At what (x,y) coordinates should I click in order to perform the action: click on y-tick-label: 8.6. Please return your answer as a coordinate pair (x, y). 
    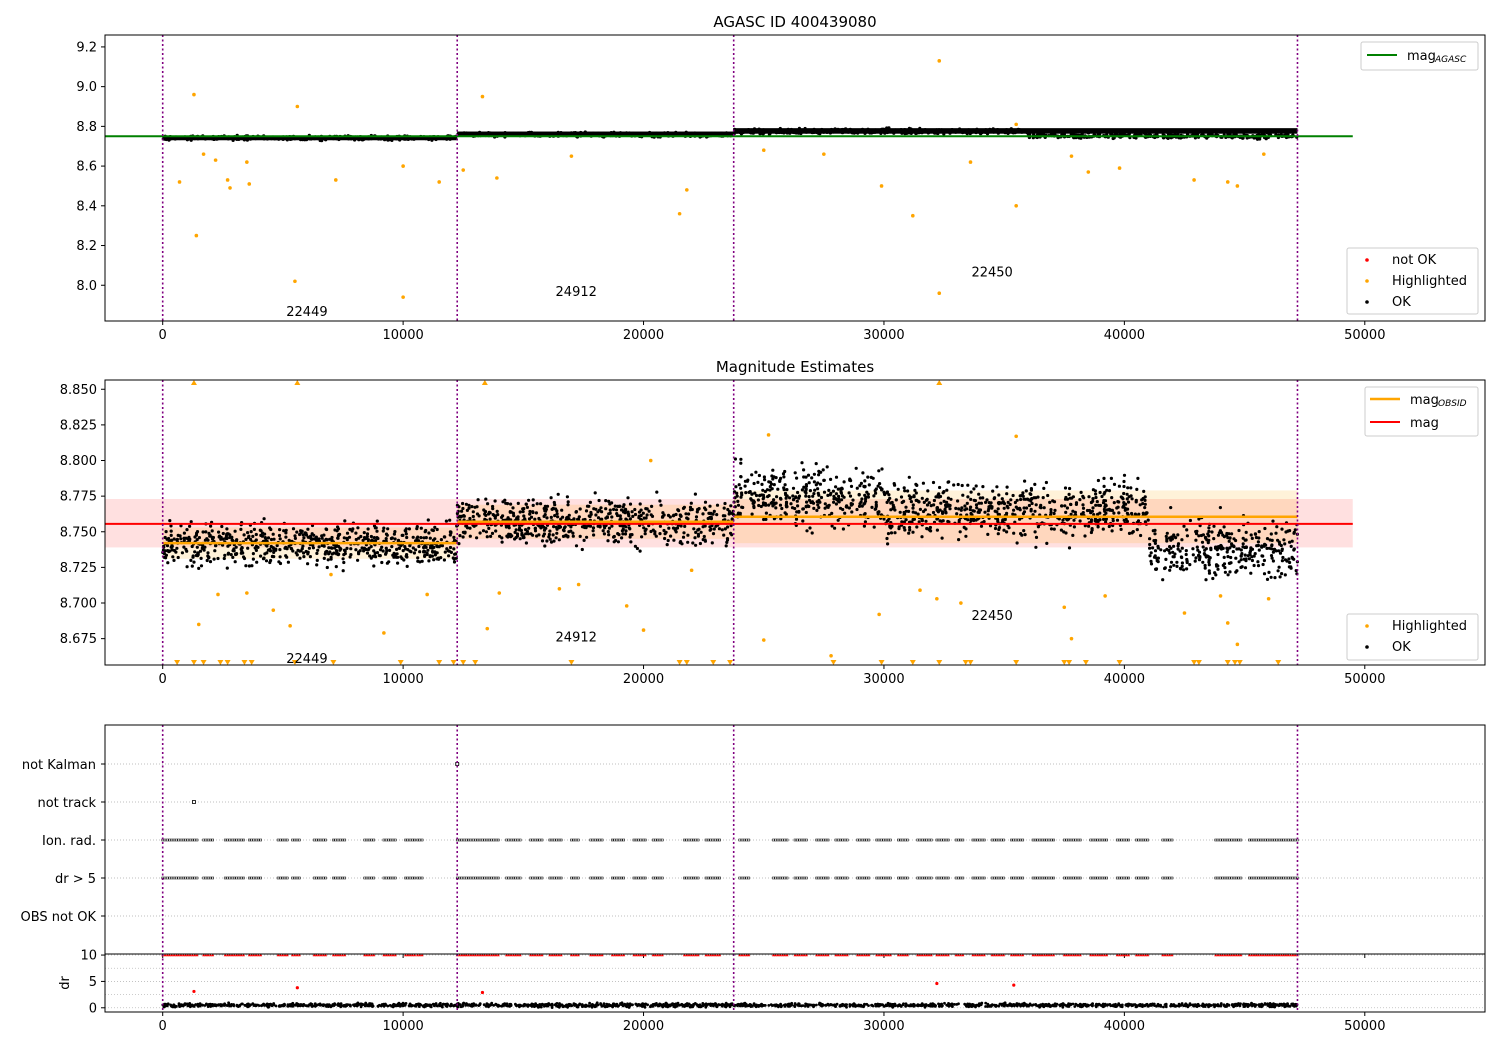
    Looking at the image, I should click on (86, 167).